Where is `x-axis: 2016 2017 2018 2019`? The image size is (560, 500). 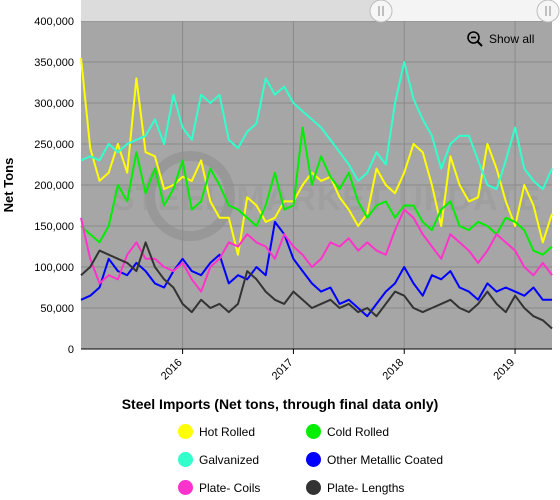
x-axis: 2016 2017 2018 2019 is located at coordinates (338, 365).